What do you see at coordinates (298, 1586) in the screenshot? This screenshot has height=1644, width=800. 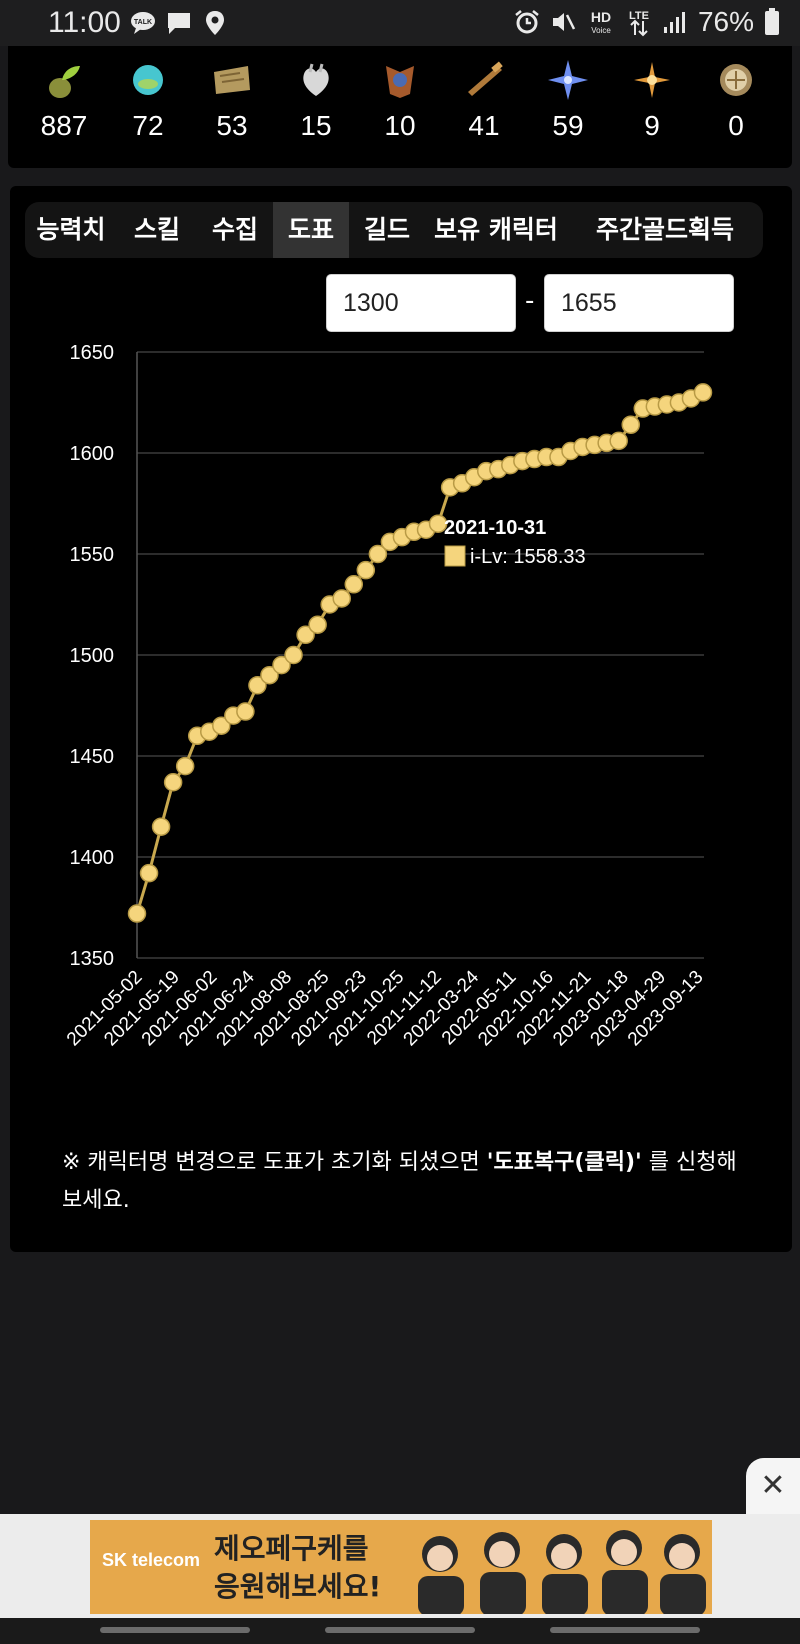 I see `ad-line-2: 응원해보세요!` at bounding box center [298, 1586].